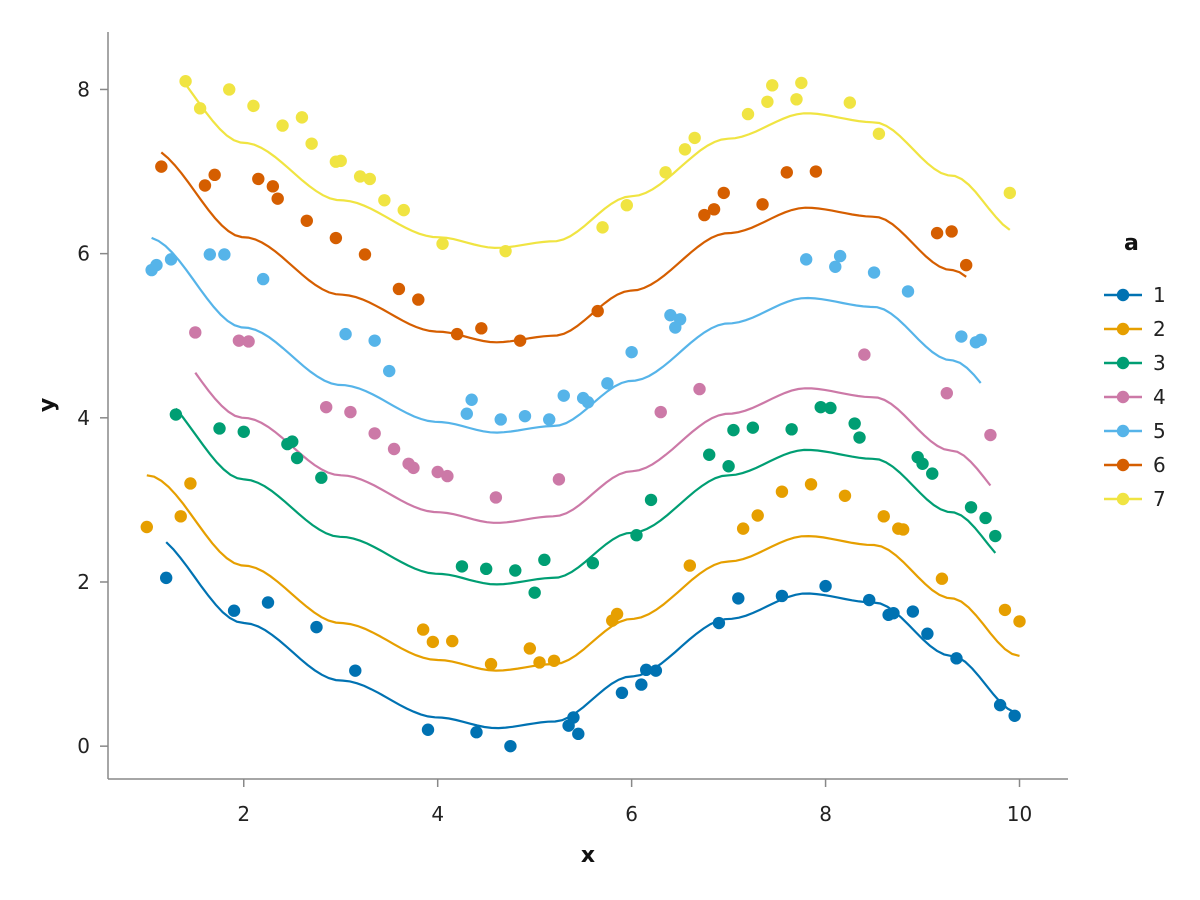 The width and height of the screenshot is (1200, 900). What do you see at coordinates (83, 418) in the screenshot?
I see `y-tick-label: 4` at bounding box center [83, 418].